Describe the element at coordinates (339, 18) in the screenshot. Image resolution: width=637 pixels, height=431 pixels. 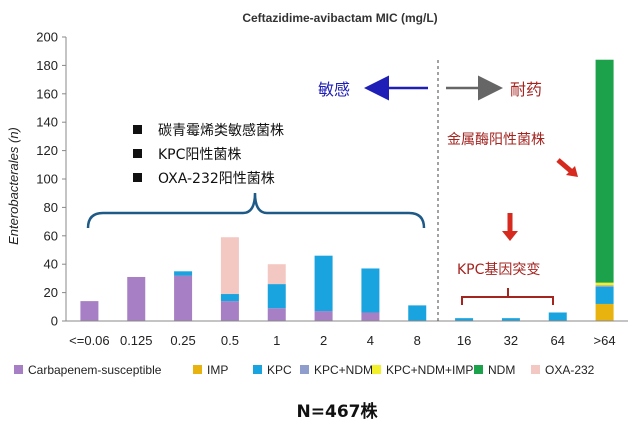
I see `chart-title: Ceftazidime-avibactam MIC (mg/L)` at that location.